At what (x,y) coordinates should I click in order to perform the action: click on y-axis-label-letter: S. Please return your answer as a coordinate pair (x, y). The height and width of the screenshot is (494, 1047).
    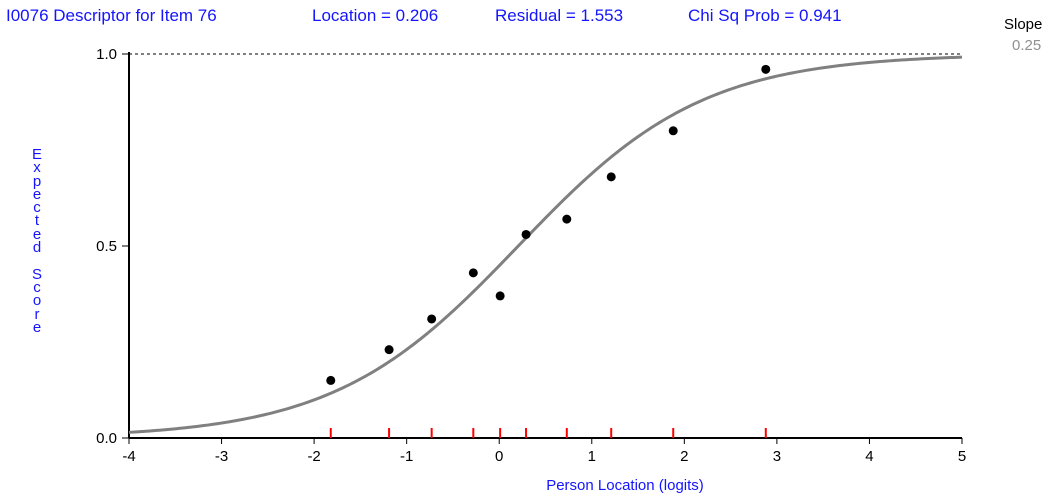
    Looking at the image, I should click on (36, 274).